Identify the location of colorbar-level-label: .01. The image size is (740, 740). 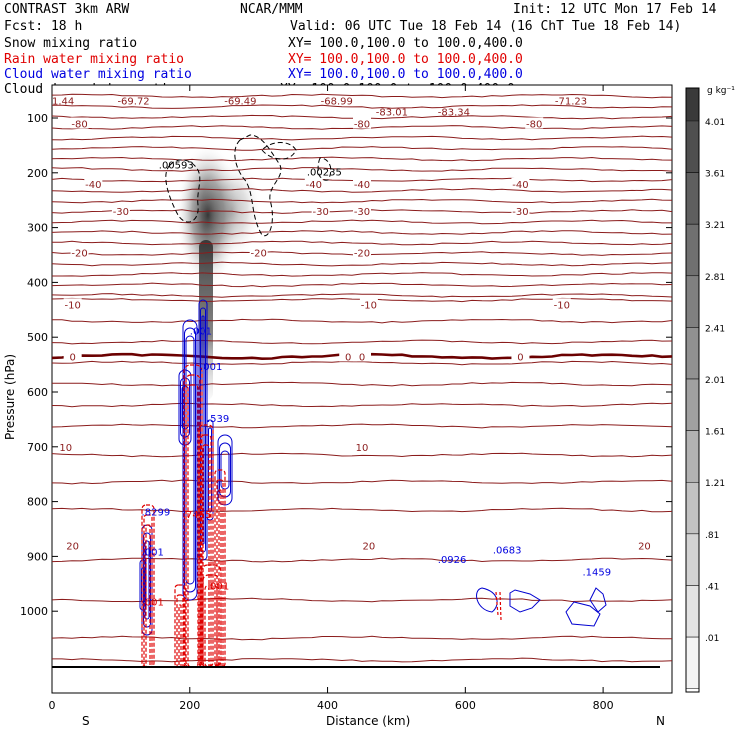
(712, 639).